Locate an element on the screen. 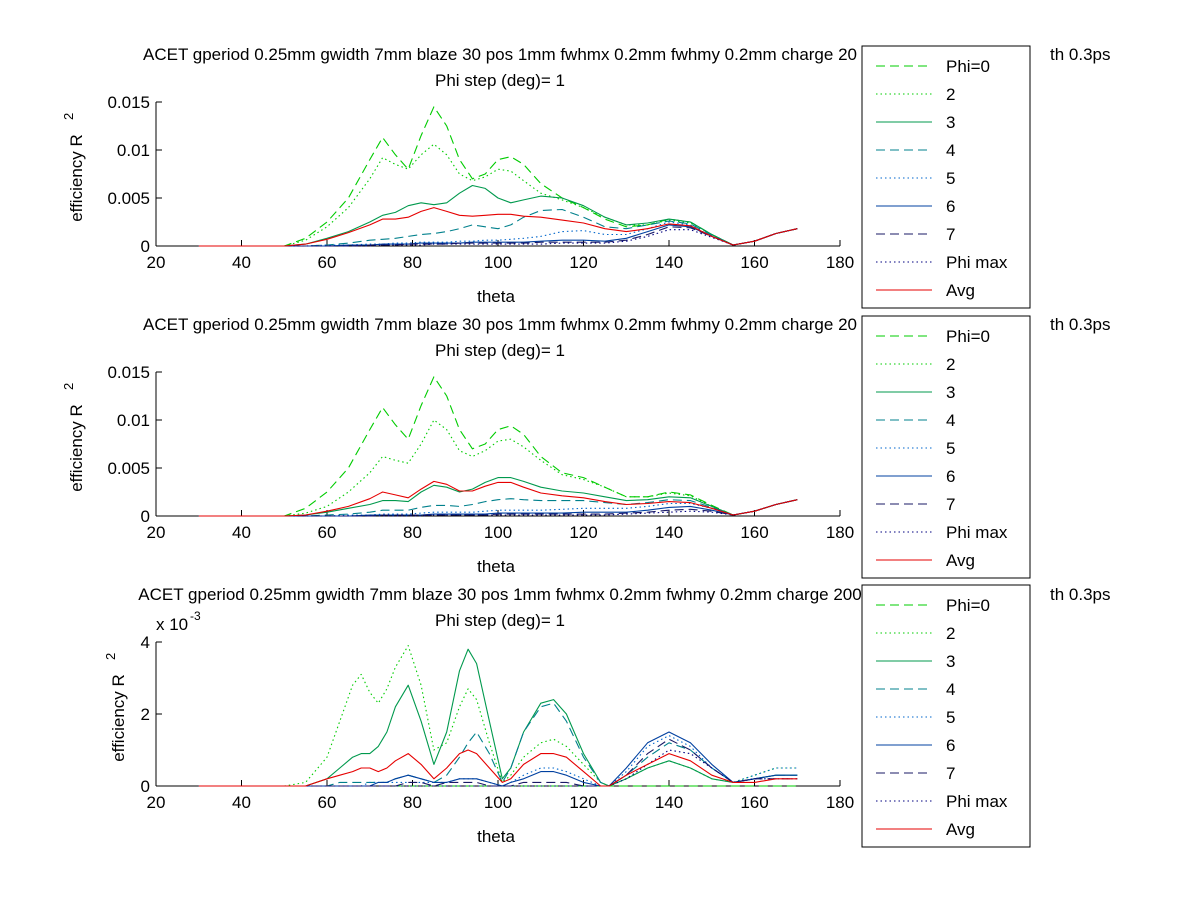  y-exponent-label: x 10 is located at coordinates (172, 624).